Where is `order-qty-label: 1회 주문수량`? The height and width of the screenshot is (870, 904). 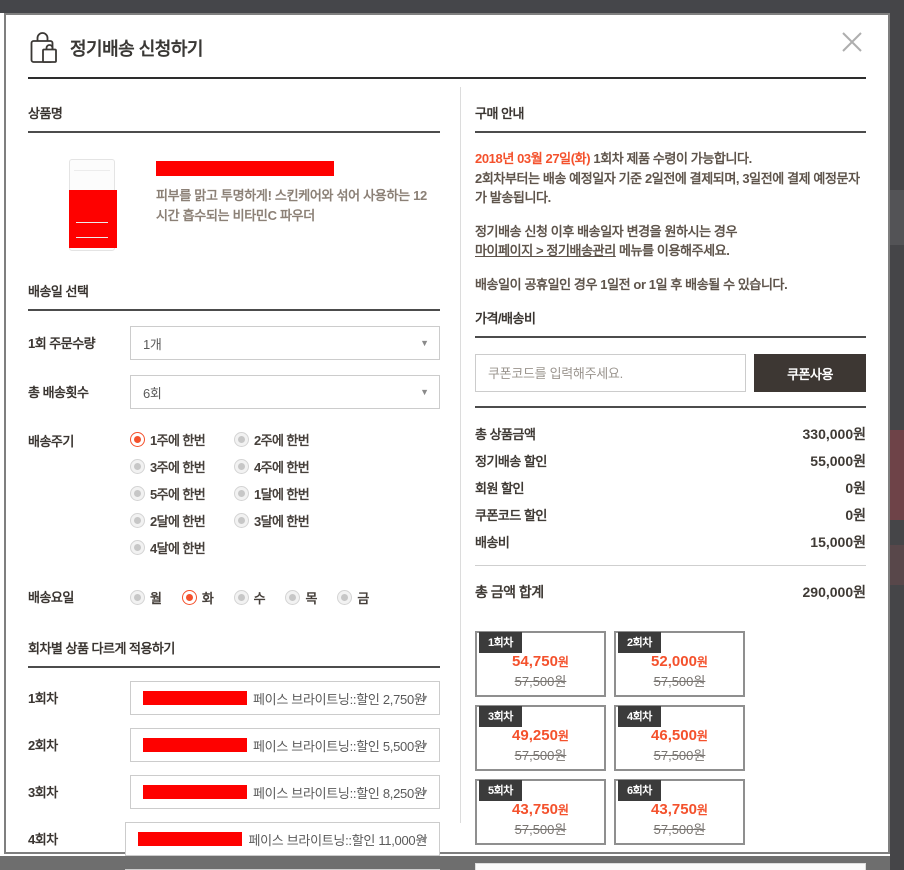
order-qty-label: 1회 주문수량 is located at coordinates (62, 343).